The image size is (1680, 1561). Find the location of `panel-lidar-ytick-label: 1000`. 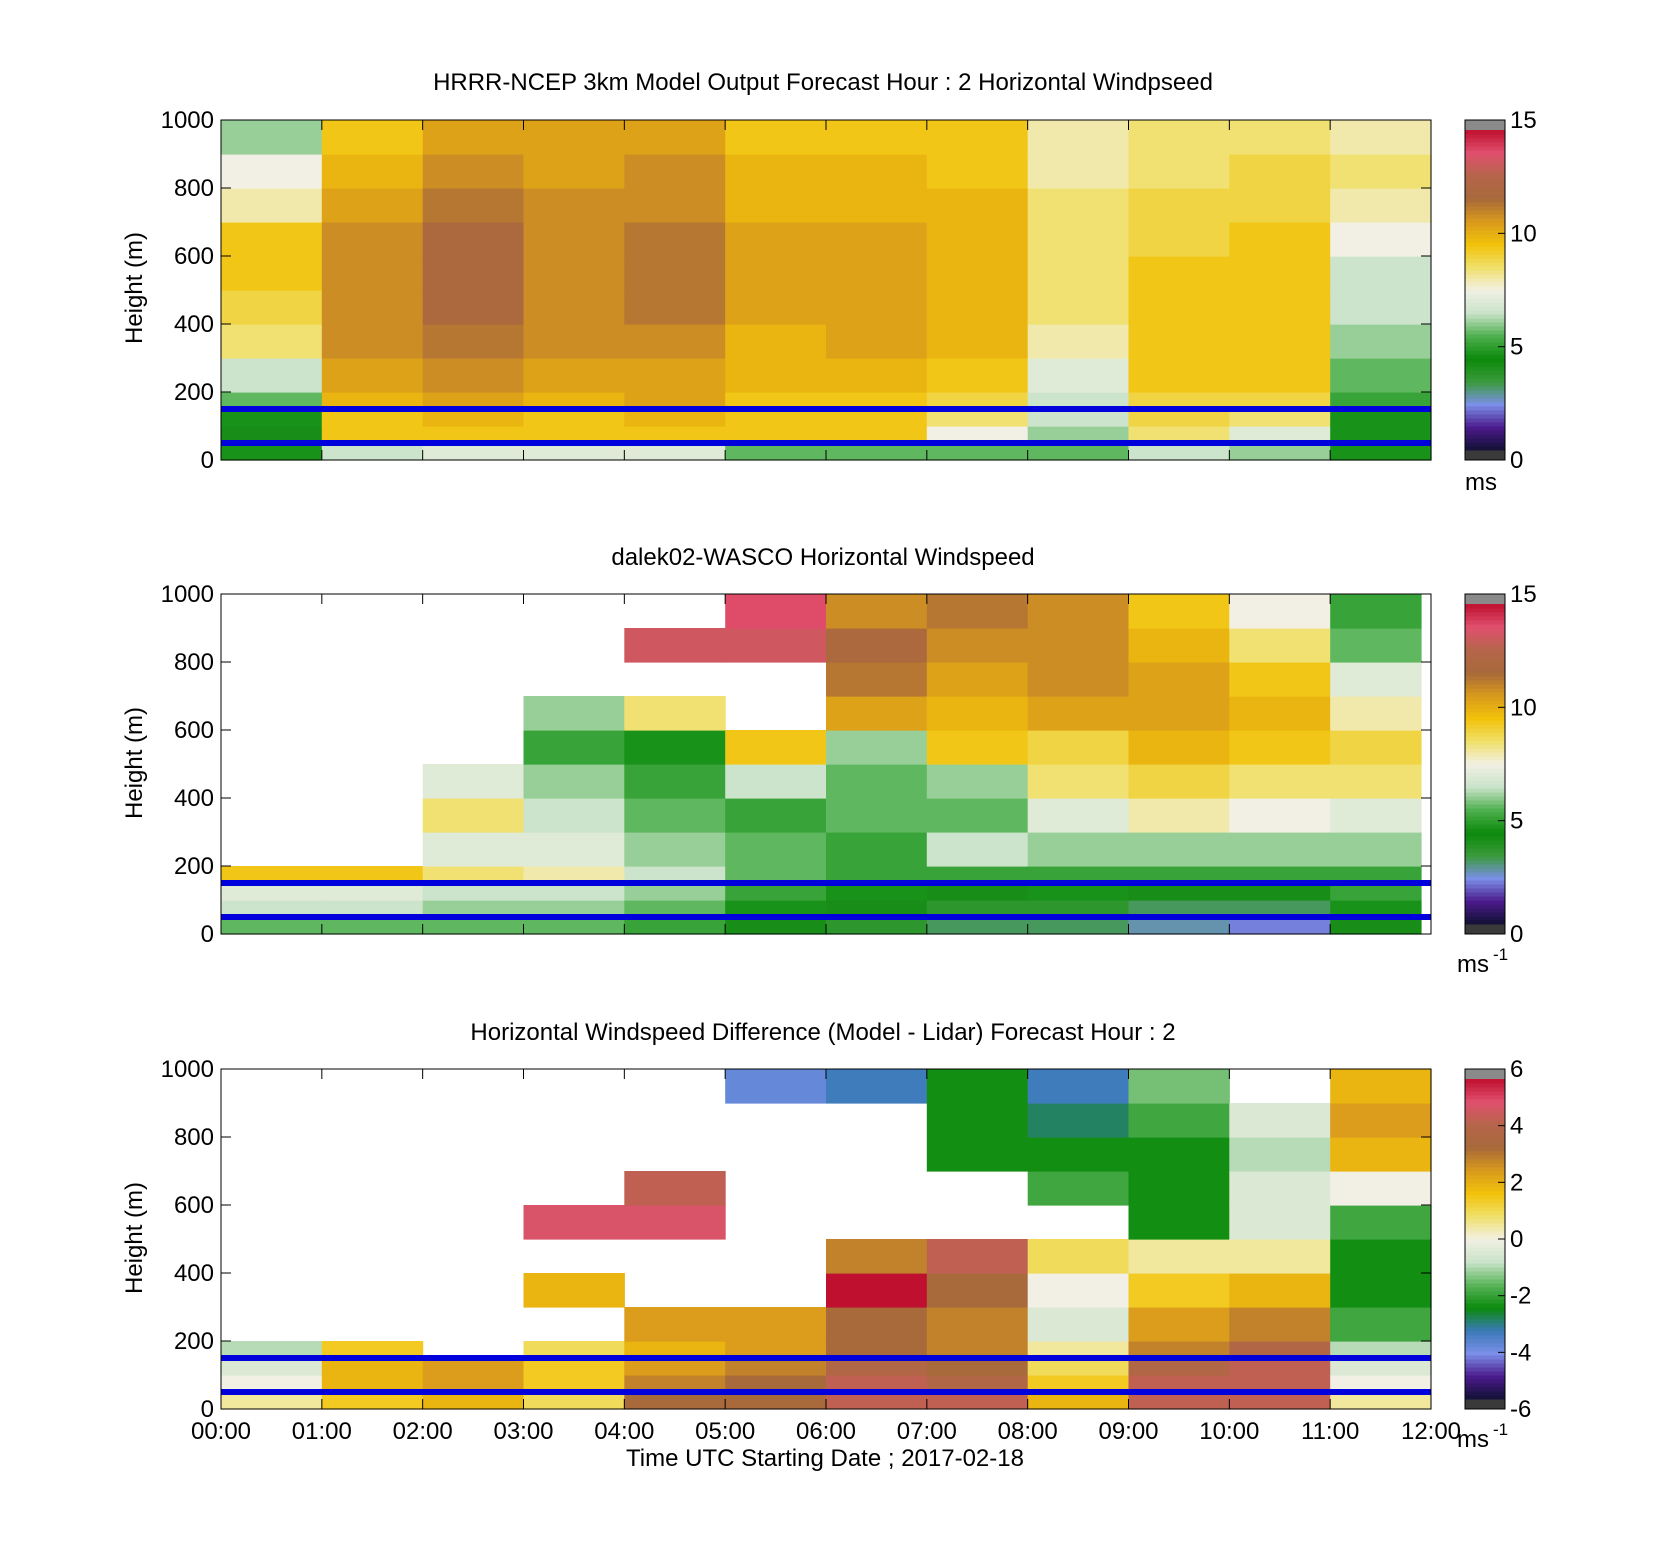

panel-lidar-ytick-label: 1000 is located at coordinates (187, 594).